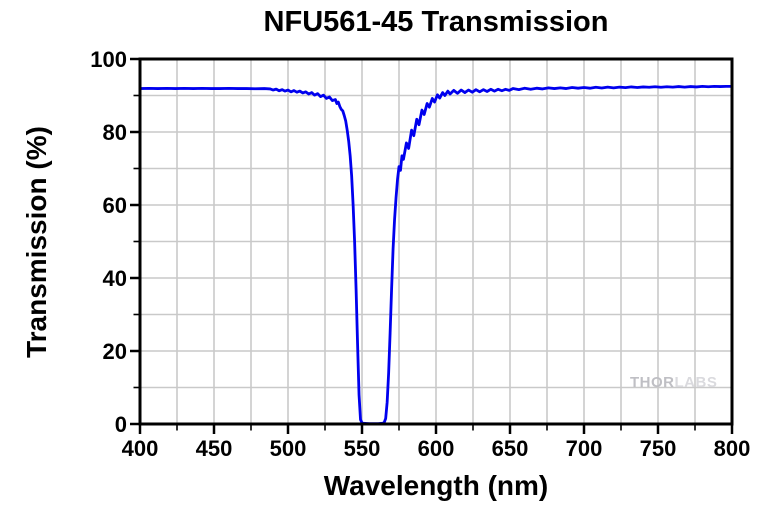  I want to click on x-tick-label: 800, so click(732, 448).